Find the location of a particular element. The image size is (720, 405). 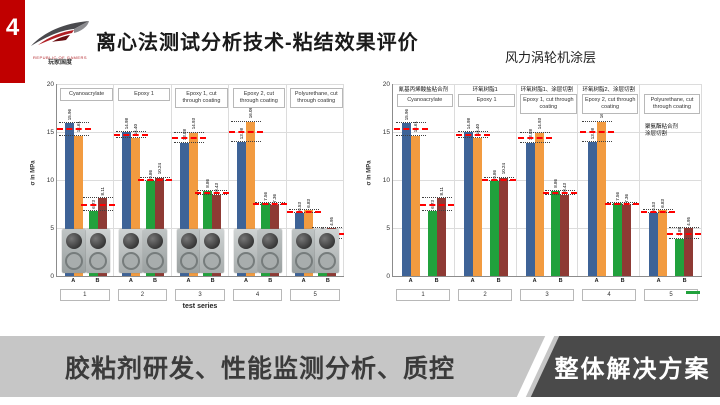

chinese-group-label: 环氧树脂1 is located at coordinates (485, 90).